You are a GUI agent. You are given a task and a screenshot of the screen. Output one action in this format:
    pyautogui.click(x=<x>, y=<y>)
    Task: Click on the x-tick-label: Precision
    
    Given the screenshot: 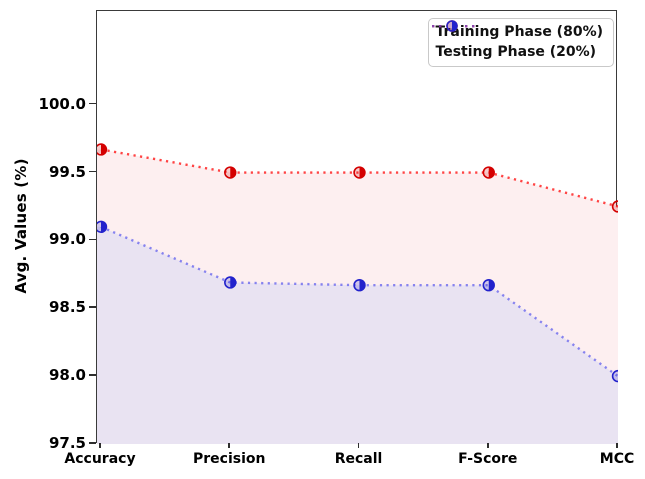 What is the action you would take?
    pyautogui.click(x=229, y=459)
    